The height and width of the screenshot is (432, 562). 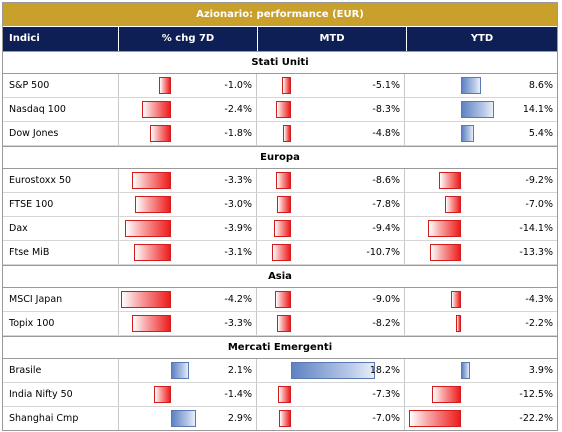 I want to click on value-label: -7.3%, so click(x=386, y=394).